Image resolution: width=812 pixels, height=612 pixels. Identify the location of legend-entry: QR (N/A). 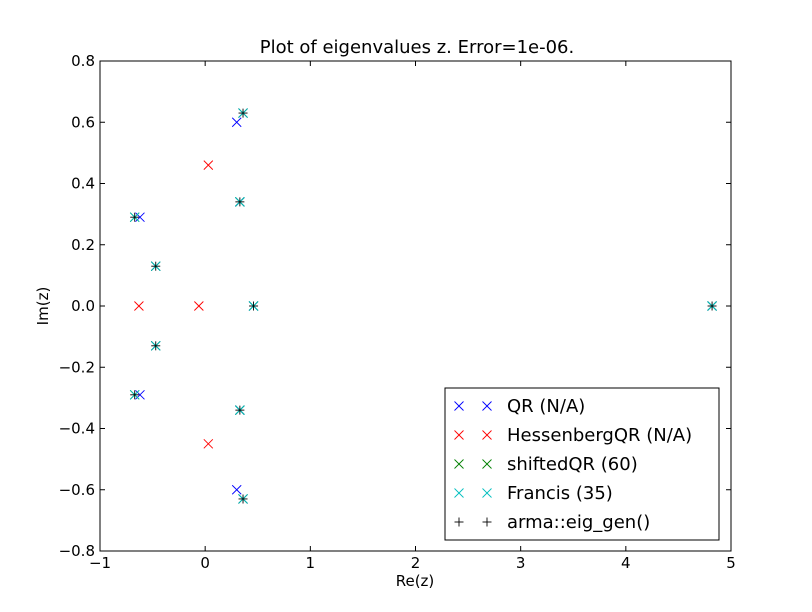
(519, 406).